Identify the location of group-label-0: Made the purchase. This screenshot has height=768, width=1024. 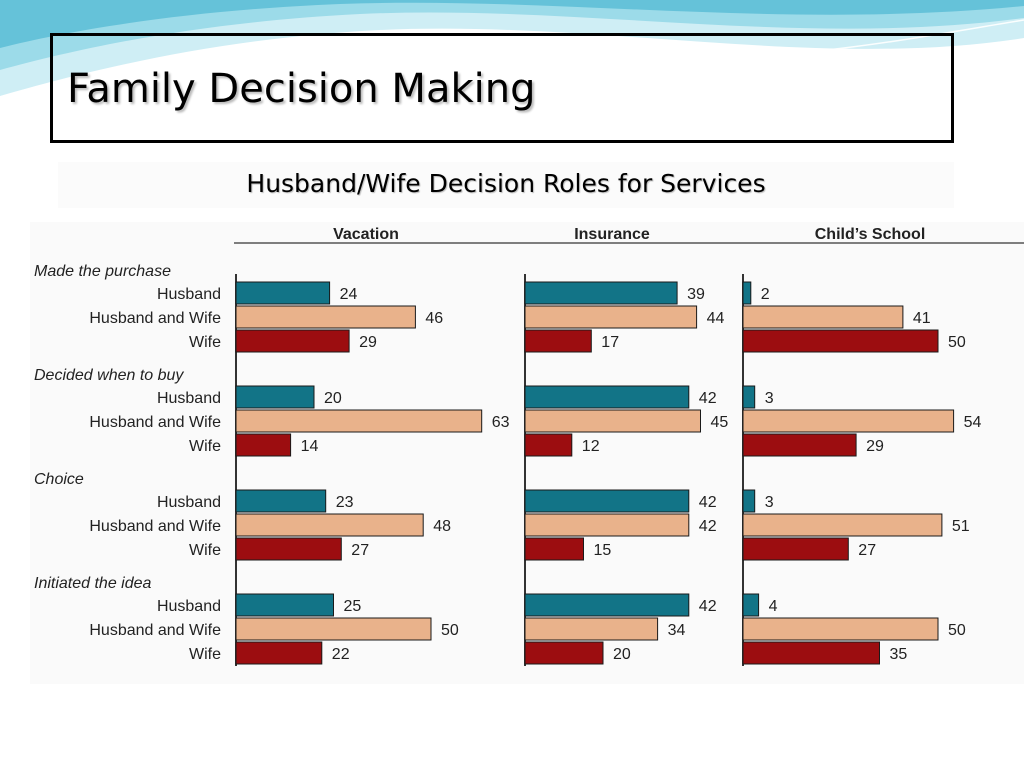
(102, 271).